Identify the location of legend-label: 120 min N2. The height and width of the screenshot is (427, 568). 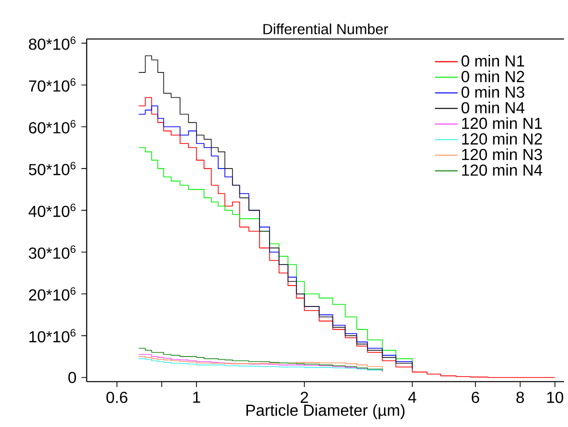
(502, 138).